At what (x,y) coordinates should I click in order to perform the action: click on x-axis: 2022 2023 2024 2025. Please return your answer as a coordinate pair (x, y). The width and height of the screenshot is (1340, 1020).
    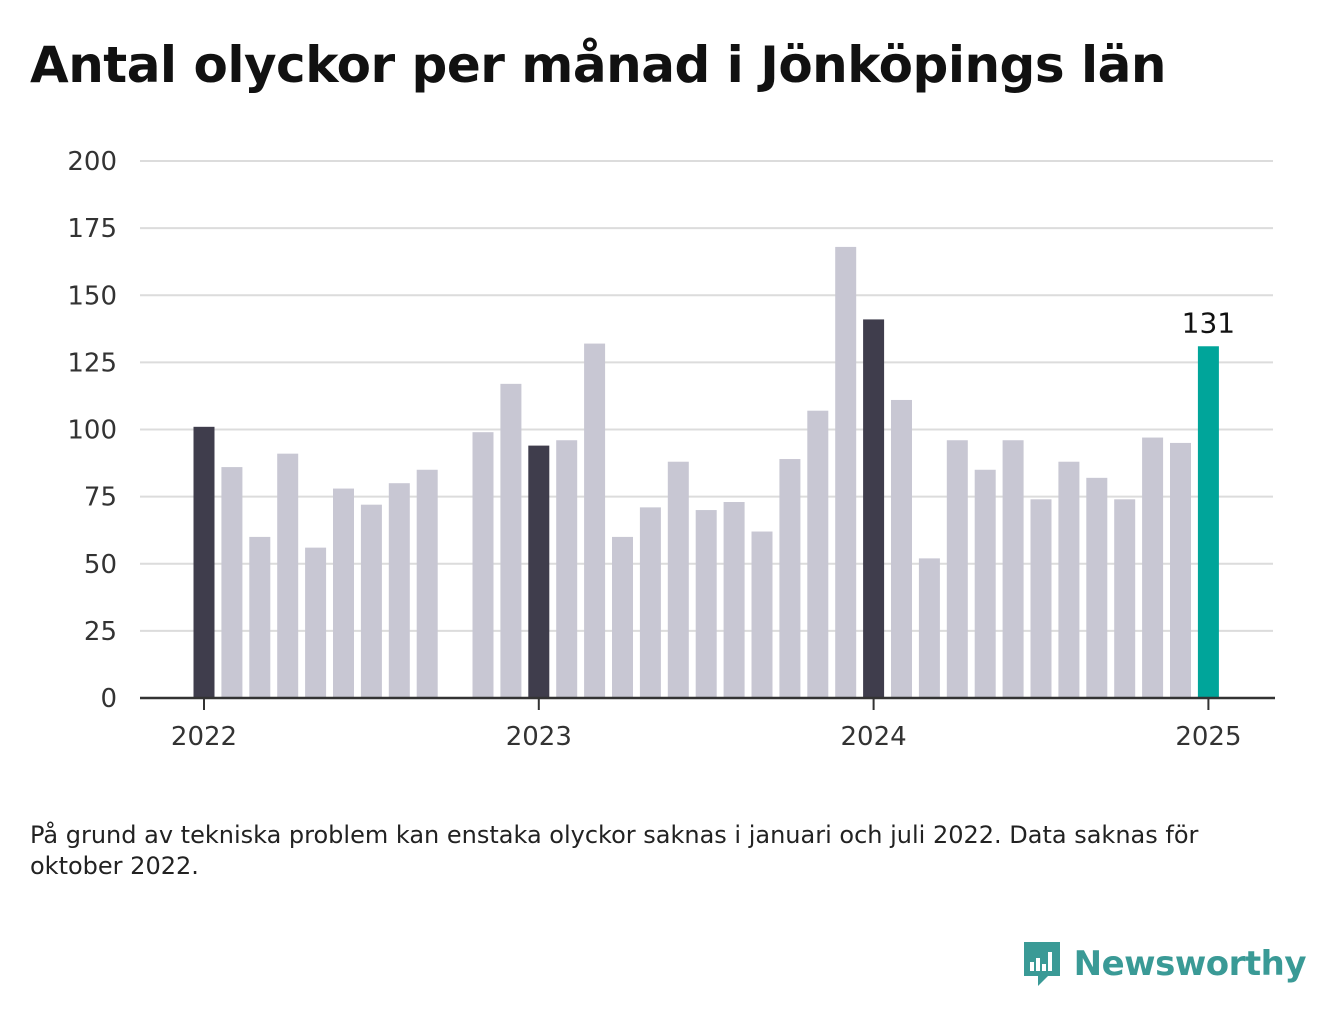
    Looking at the image, I should click on (707, 724).